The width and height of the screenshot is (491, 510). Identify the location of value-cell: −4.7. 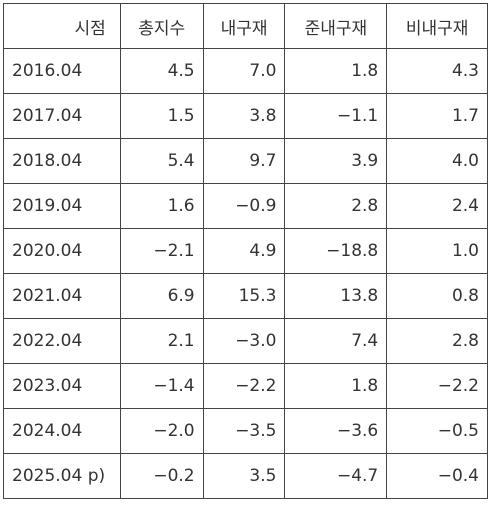
(336, 476).